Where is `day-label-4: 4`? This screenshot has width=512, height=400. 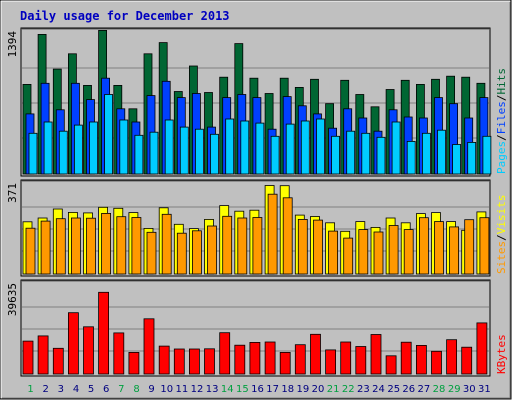
day-label-4: 4 is located at coordinates (76, 389).